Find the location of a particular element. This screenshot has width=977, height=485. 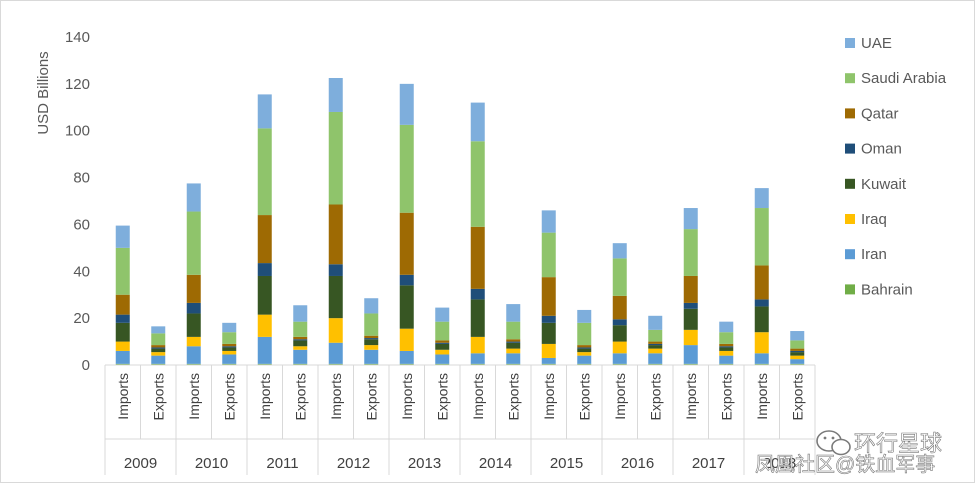

bar-segment-bahrain-2014-exports is located at coordinates (513, 364).